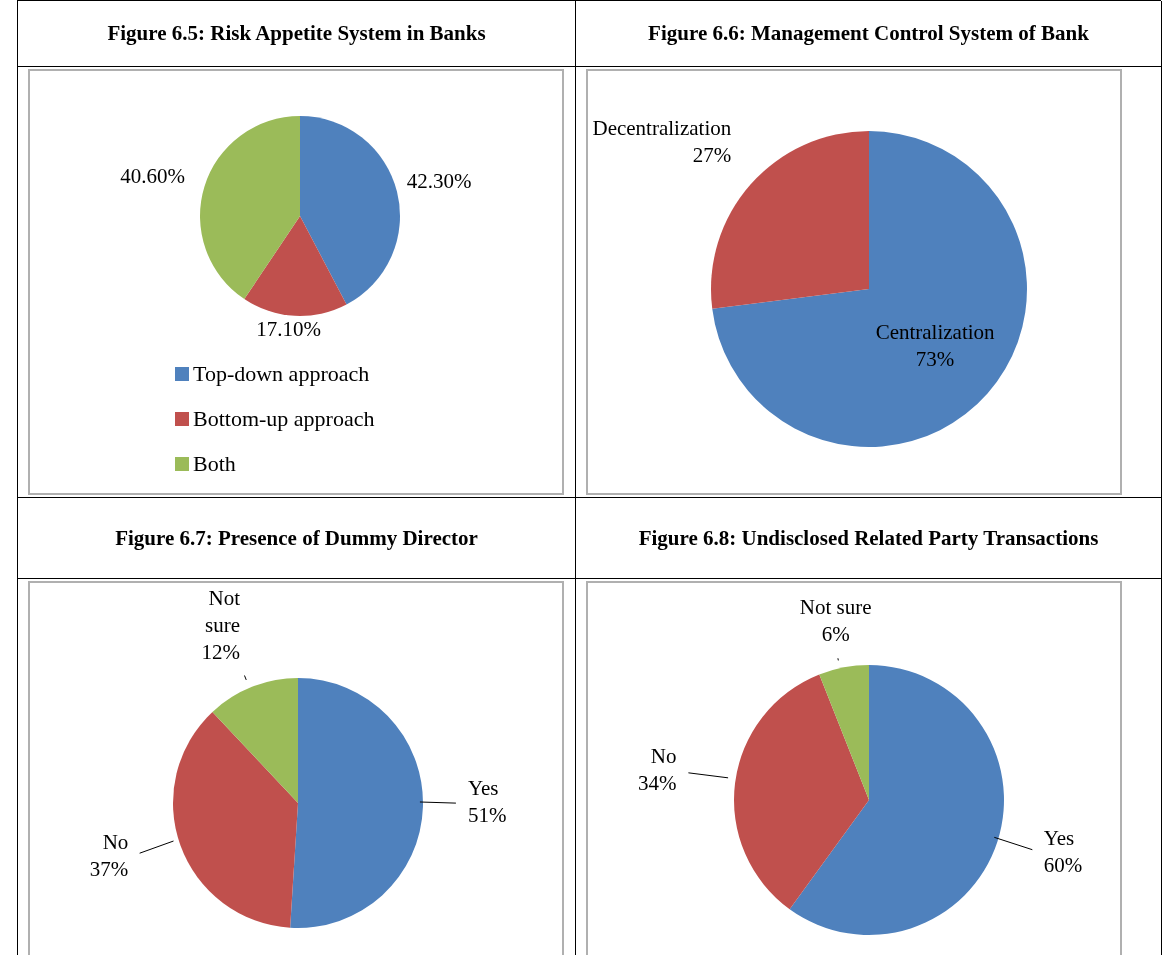 This screenshot has width=1162, height=955. Describe the element at coordinates (868, 33) in the screenshot. I see `chart-title: Figure 6.6: Management Control System of Bank` at that location.